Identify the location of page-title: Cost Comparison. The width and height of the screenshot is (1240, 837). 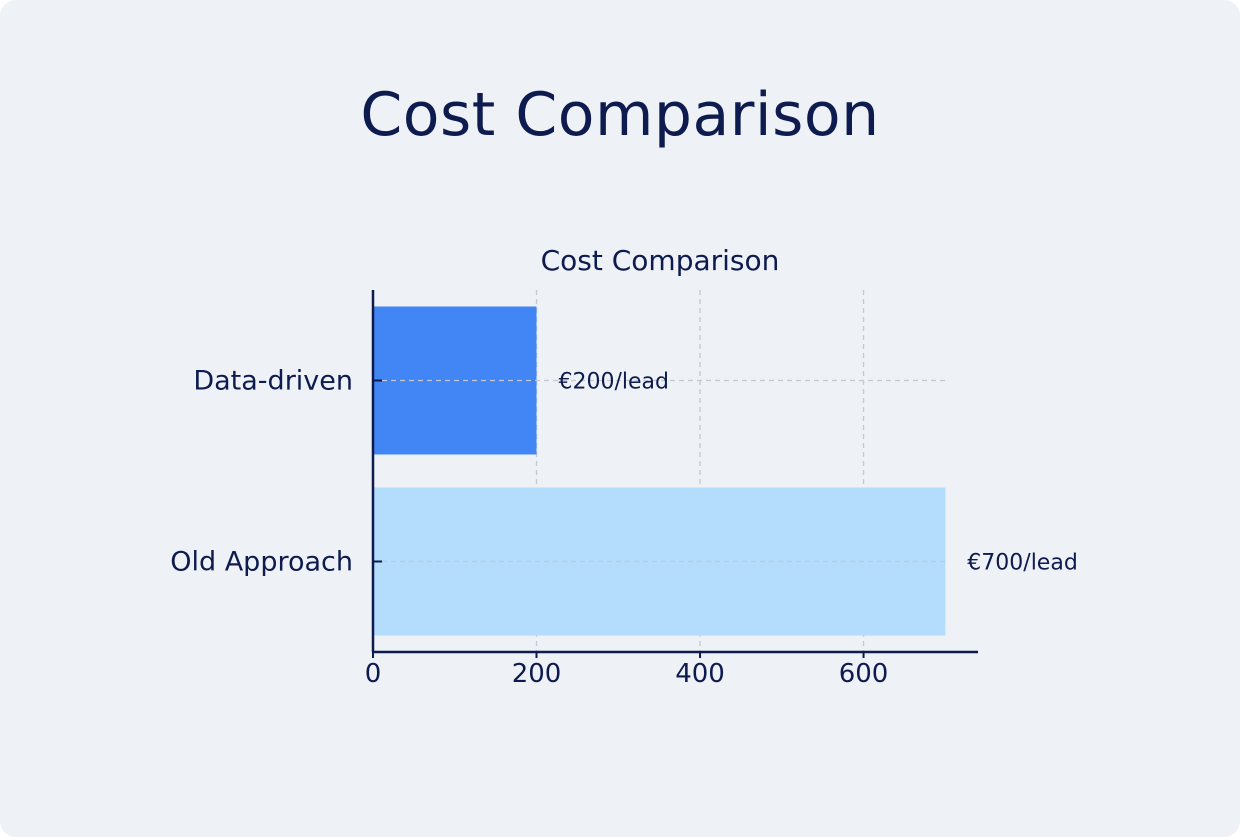
(620, 115).